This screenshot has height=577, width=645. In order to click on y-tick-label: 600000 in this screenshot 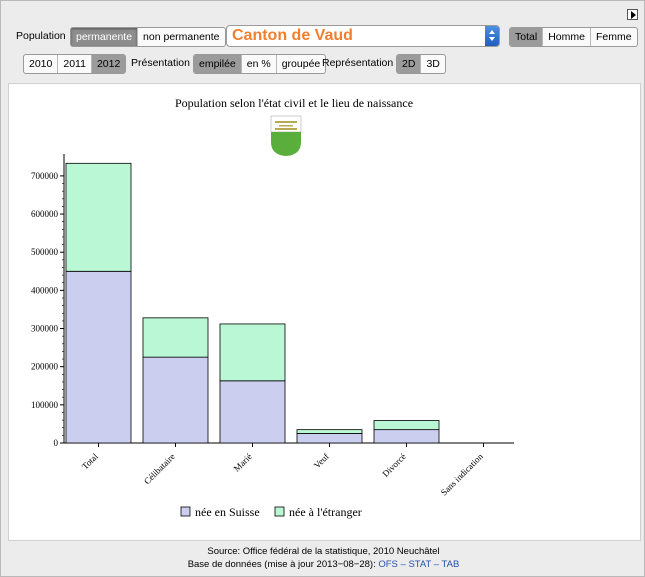, I will do `click(45, 214)`.